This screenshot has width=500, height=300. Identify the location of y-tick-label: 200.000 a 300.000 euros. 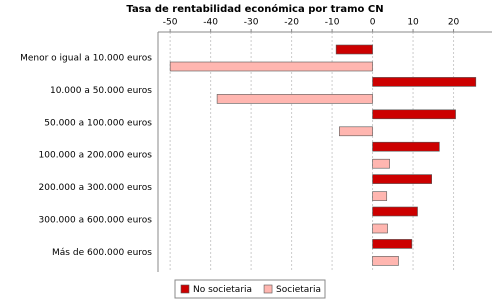
(96, 188).